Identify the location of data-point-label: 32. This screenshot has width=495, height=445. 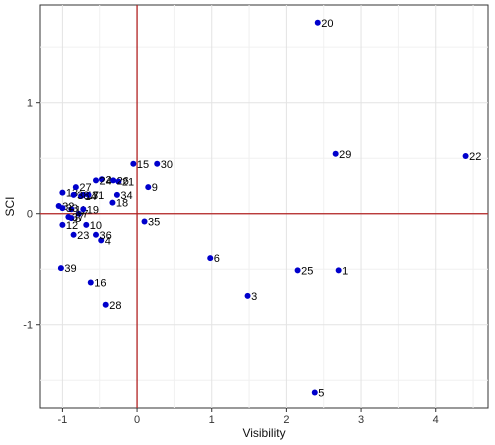
(68, 207).